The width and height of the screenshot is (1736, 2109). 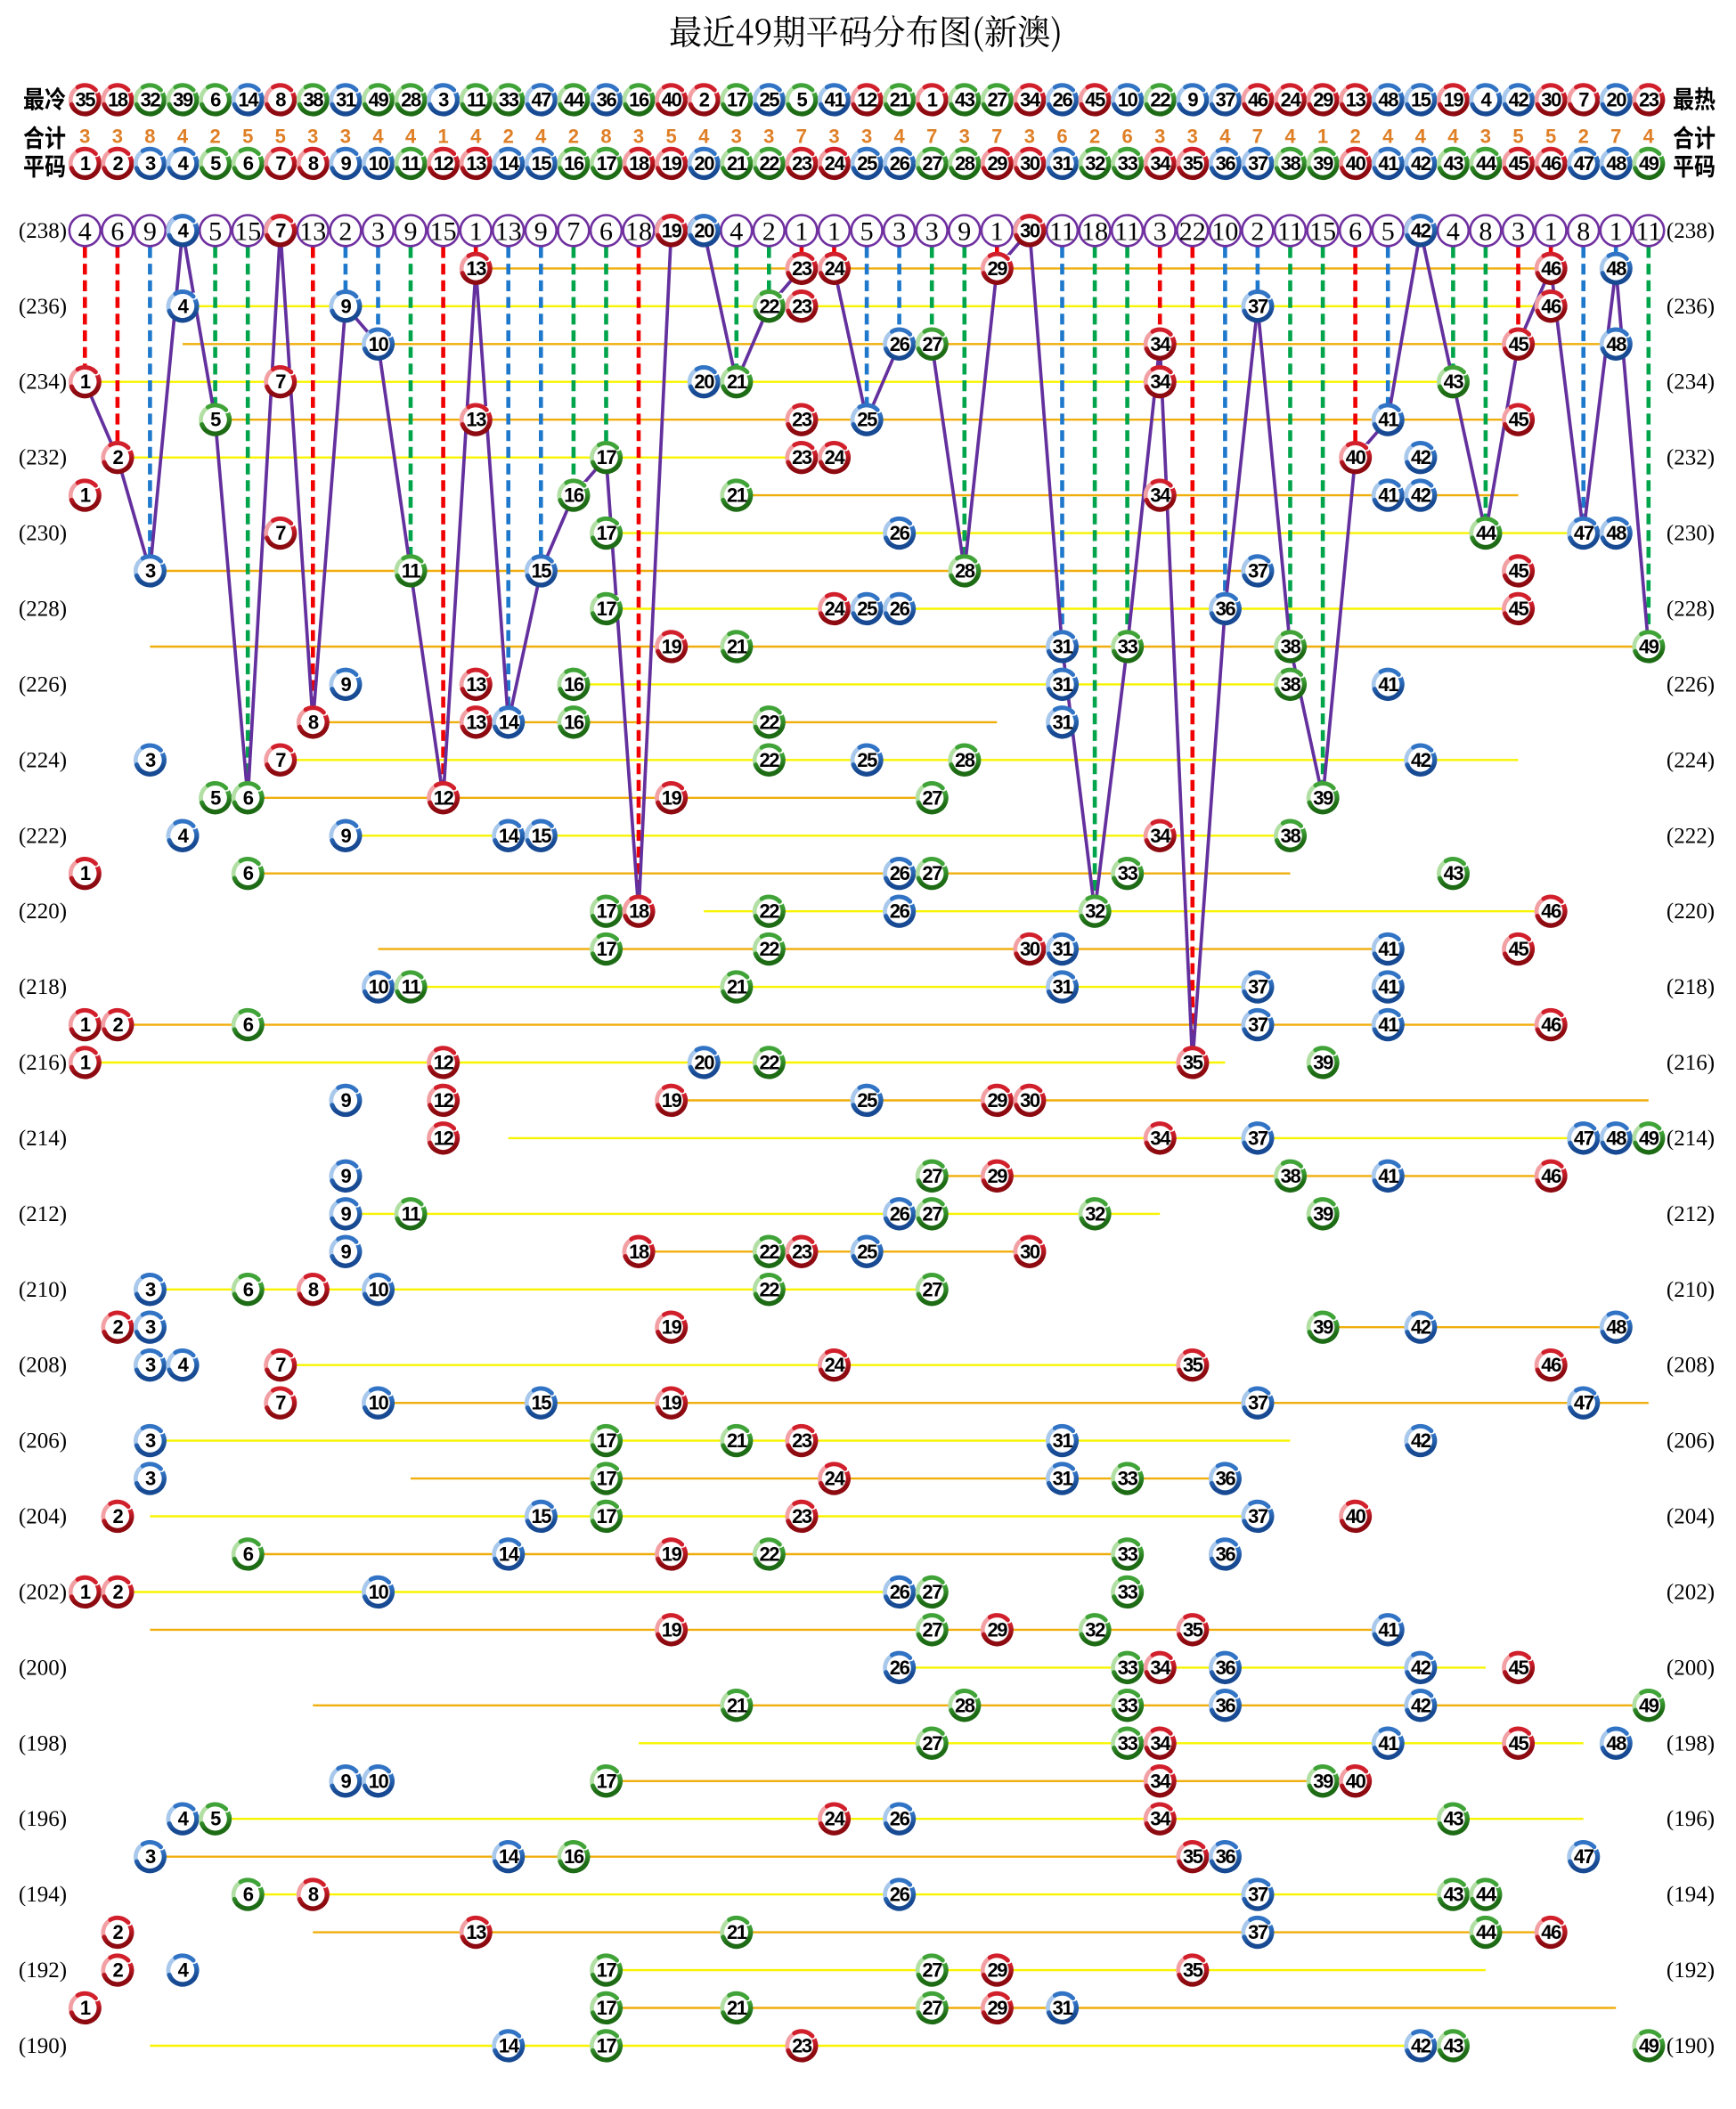 What do you see at coordinates (1356, 457) in the screenshot?
I see `svg-text: 40` at bounding box center [1356, 457].